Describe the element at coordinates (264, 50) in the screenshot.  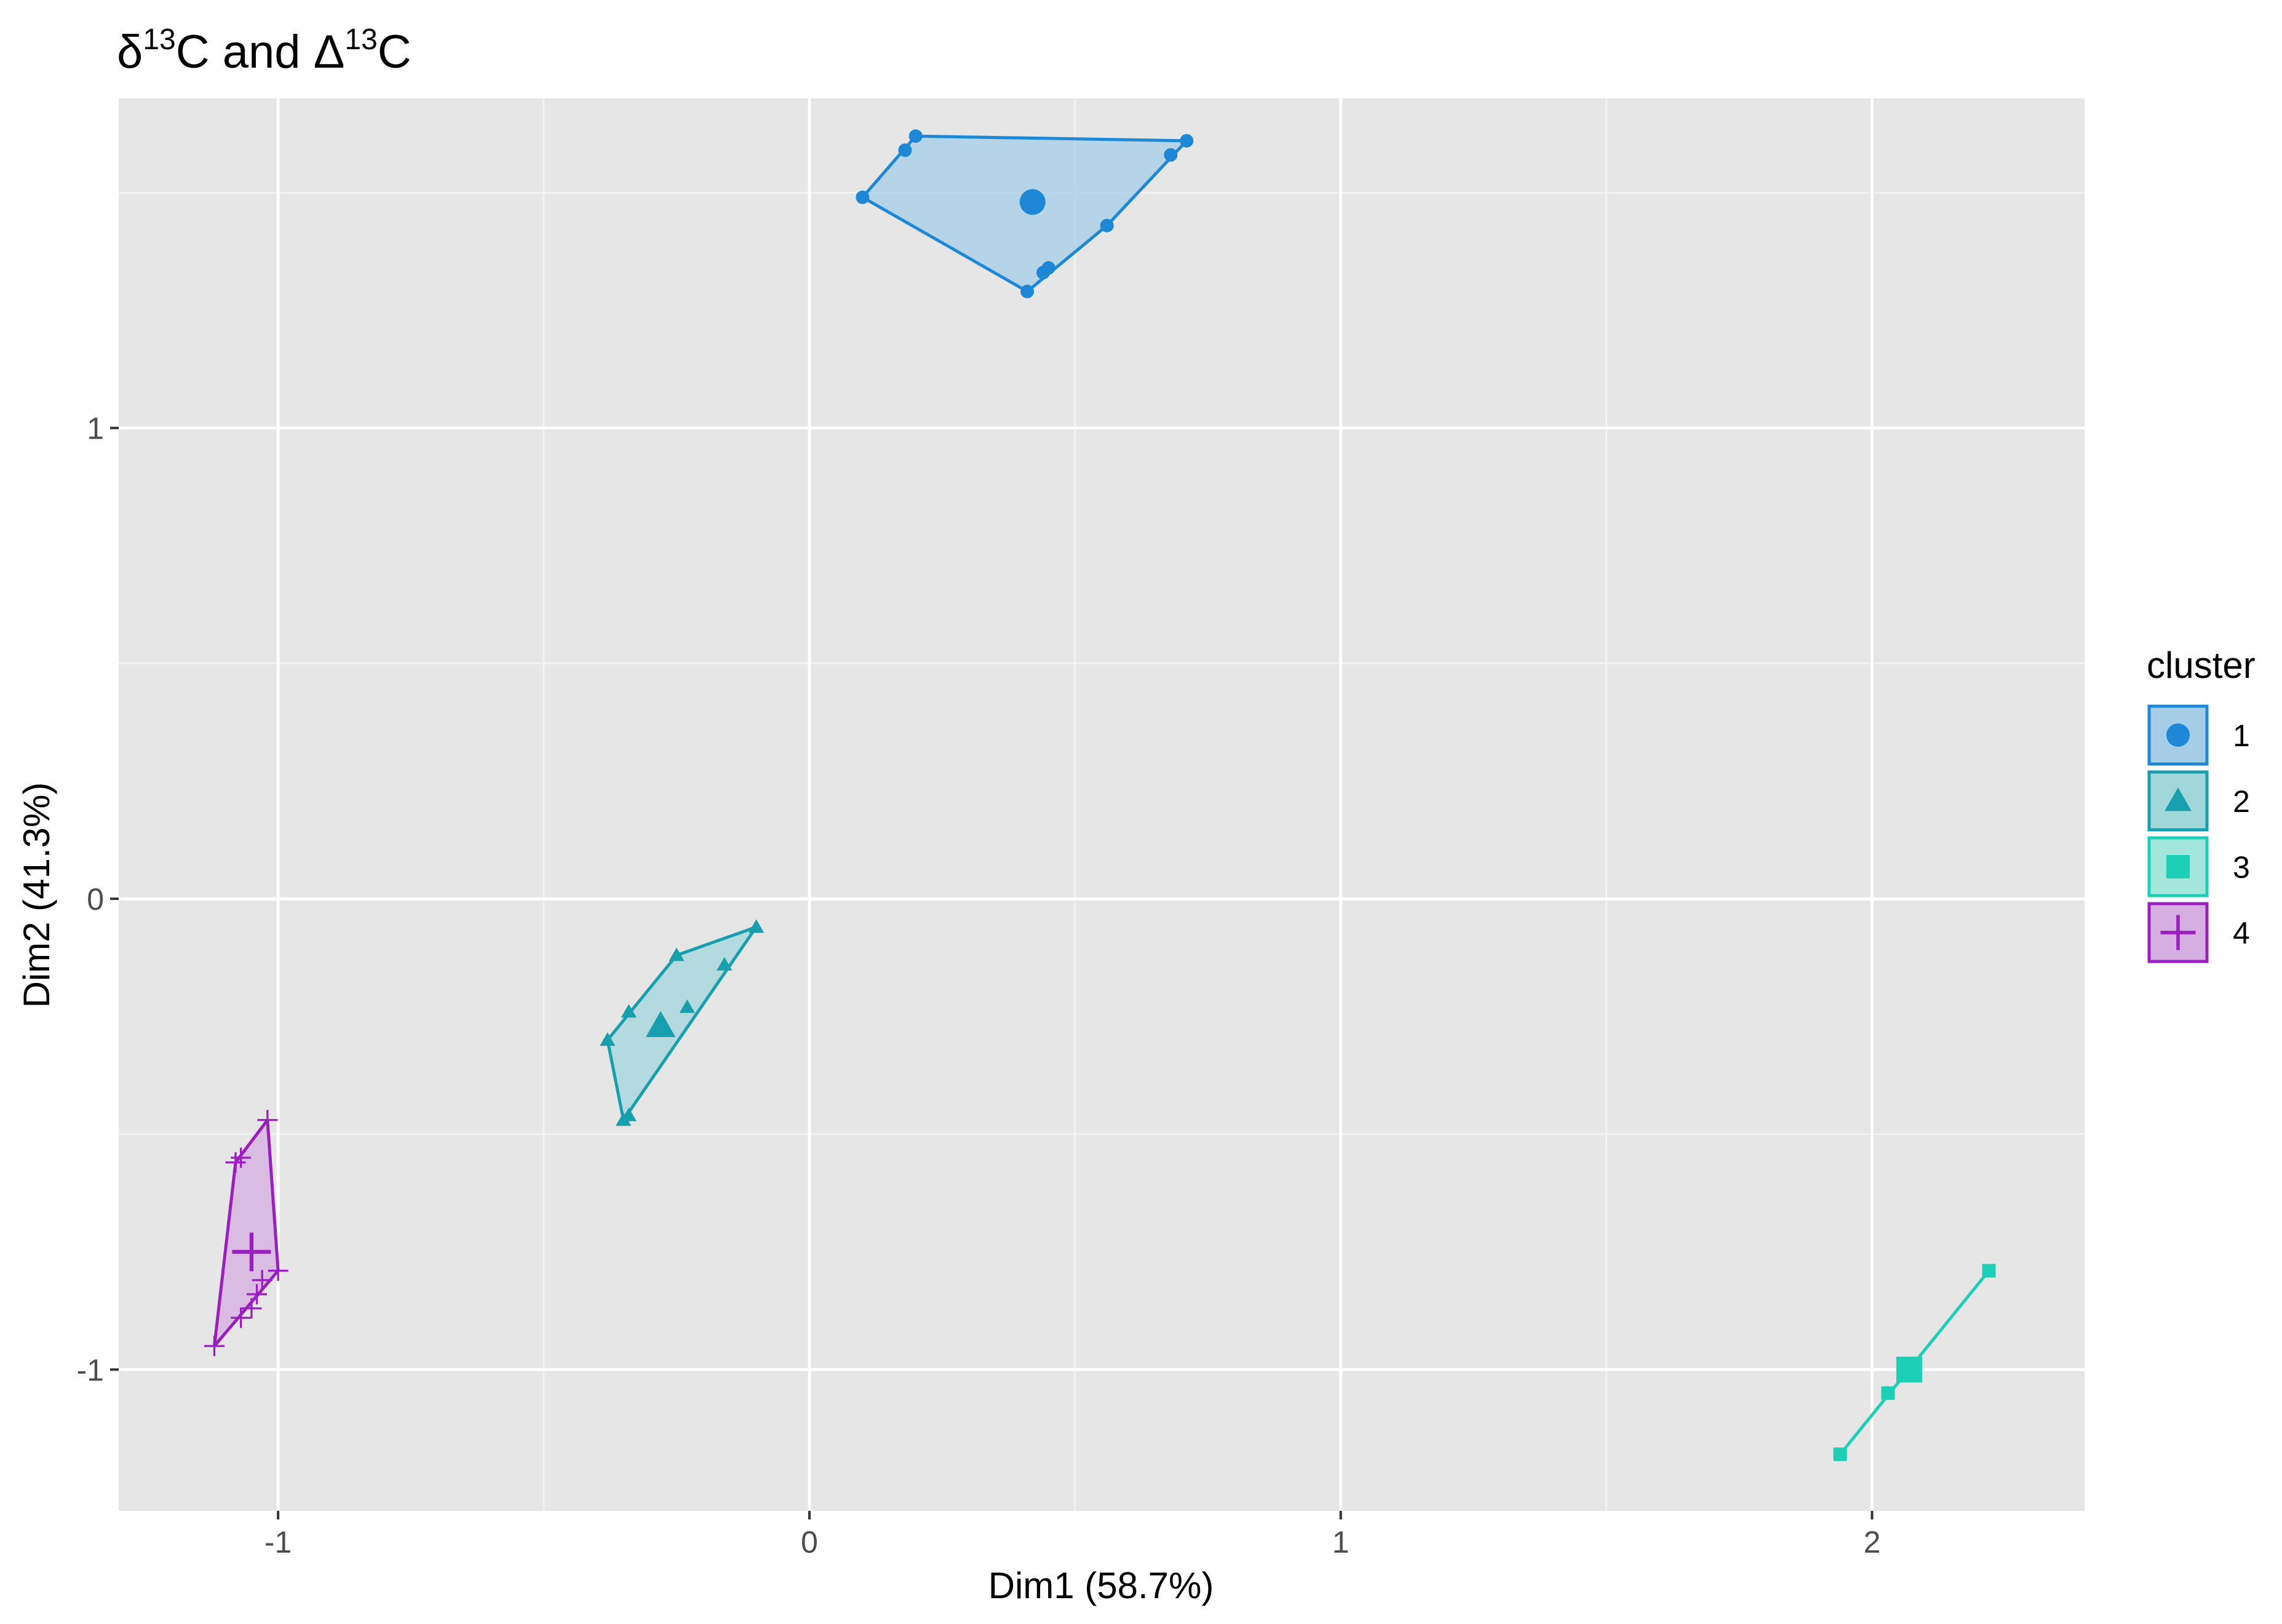
I see `chart-title: δ13C and Δ13C` at that location.